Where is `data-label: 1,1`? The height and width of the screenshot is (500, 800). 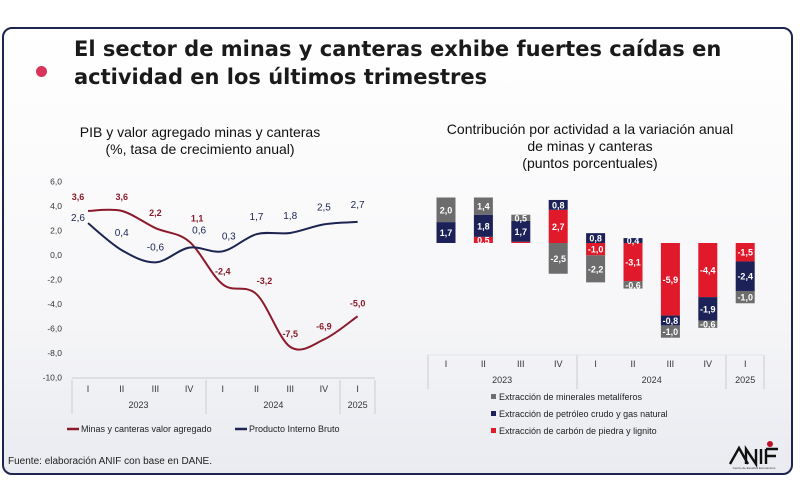 data-label: 1,1 is located at coordinates (197, 219).